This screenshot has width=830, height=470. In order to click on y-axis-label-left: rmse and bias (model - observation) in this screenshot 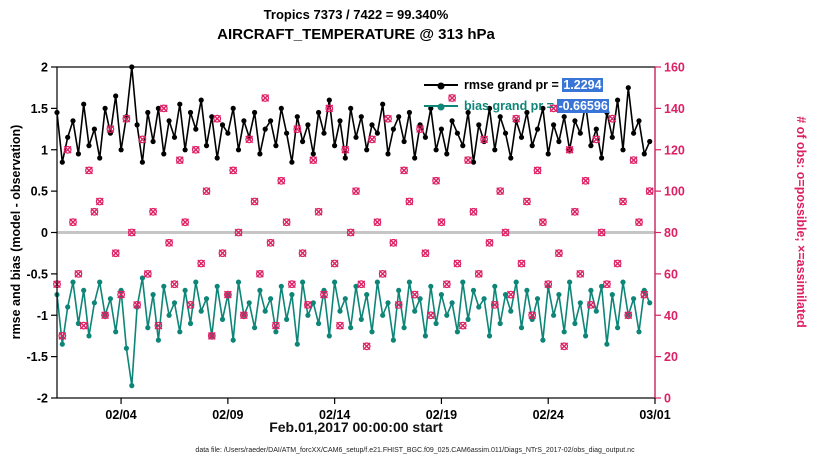, I will do `click(16, 232)`.